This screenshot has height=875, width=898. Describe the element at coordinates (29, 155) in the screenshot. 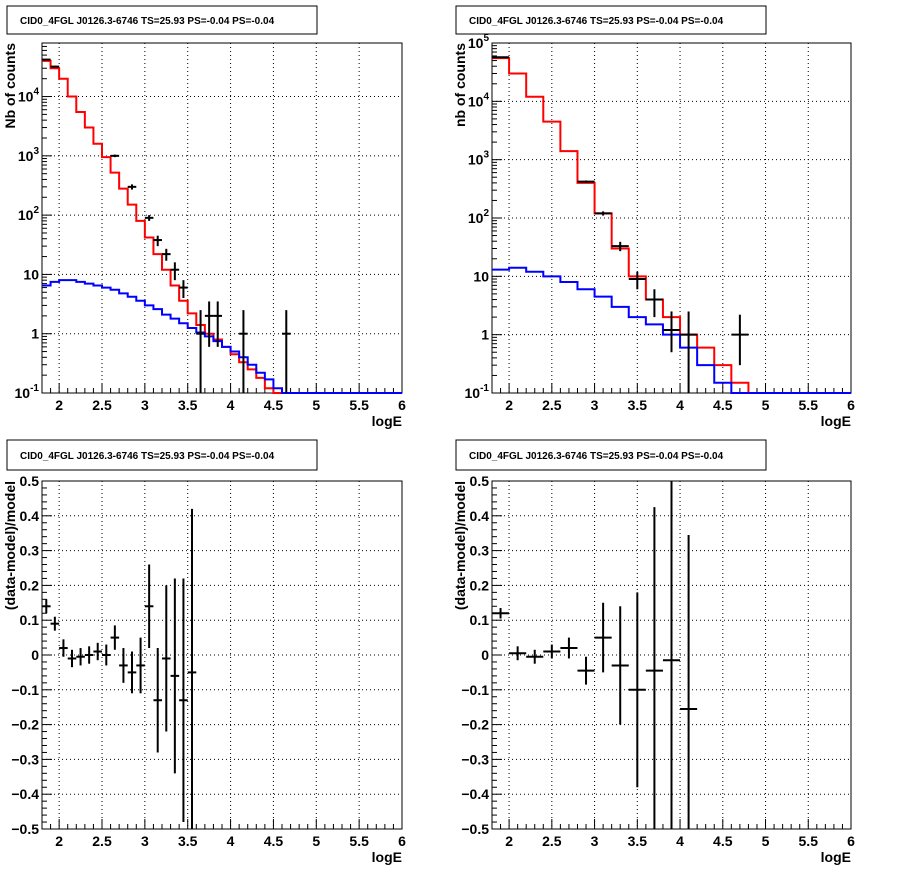

I see `y-tick-label: 10³` at that location.